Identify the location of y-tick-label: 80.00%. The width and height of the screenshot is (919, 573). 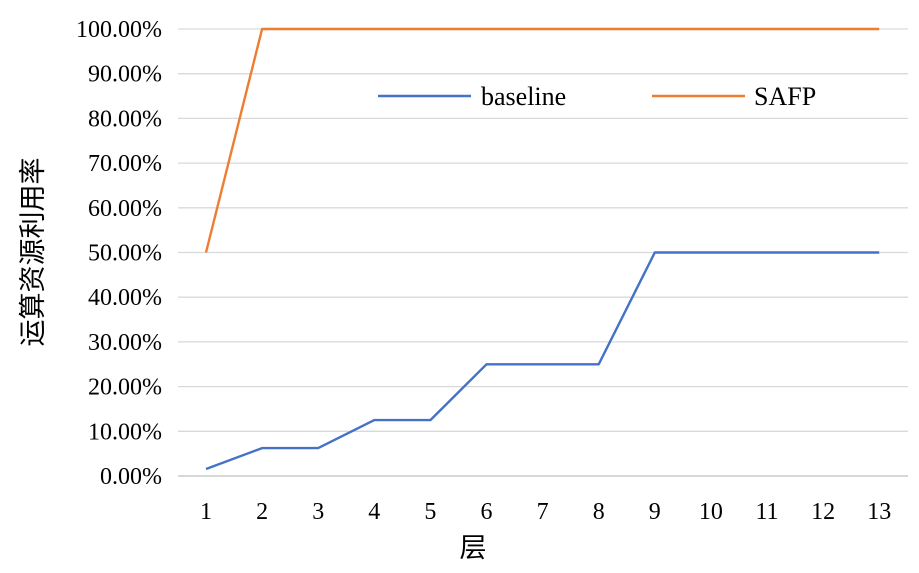
(125, 119).